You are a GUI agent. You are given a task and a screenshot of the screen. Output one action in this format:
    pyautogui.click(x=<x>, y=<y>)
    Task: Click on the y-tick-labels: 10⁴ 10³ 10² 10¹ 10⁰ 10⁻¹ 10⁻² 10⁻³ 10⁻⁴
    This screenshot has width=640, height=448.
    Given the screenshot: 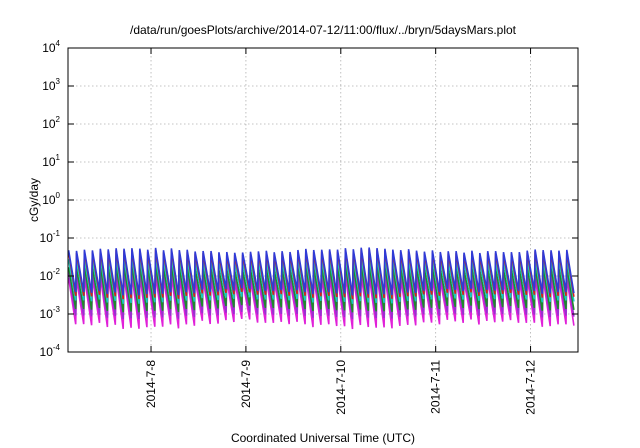 What is the action you would take?
    pyautogui.click(x=50, y=199)
    